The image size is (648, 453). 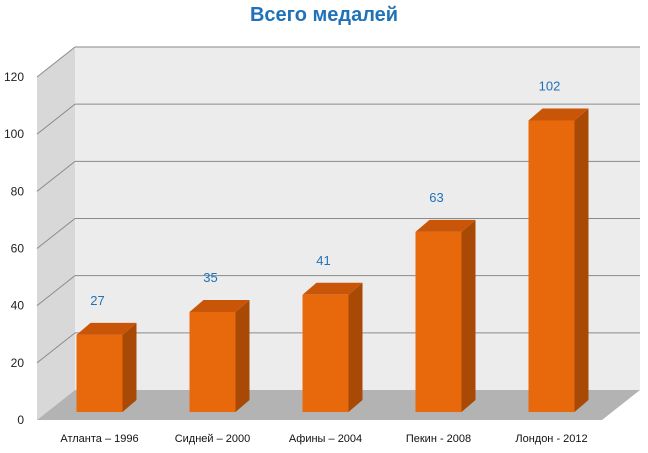 I want to click on y-tick-label: 60, so click(x=18, y=249).